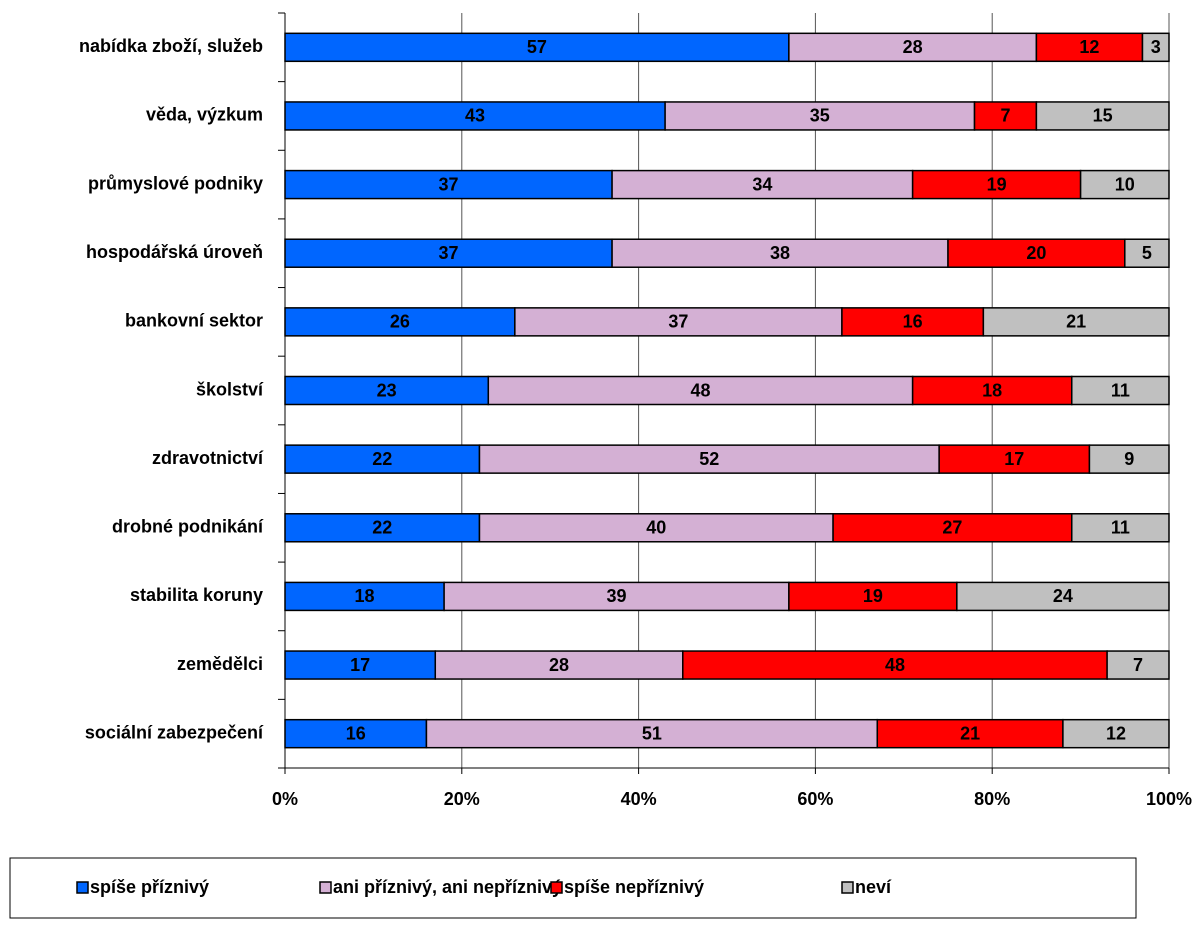 Image resolution: width=1202 pixels, height=929 pixels. Describe the element at coordinates (709, 459) in the screenshot. I see `data-label: 52` at that location.